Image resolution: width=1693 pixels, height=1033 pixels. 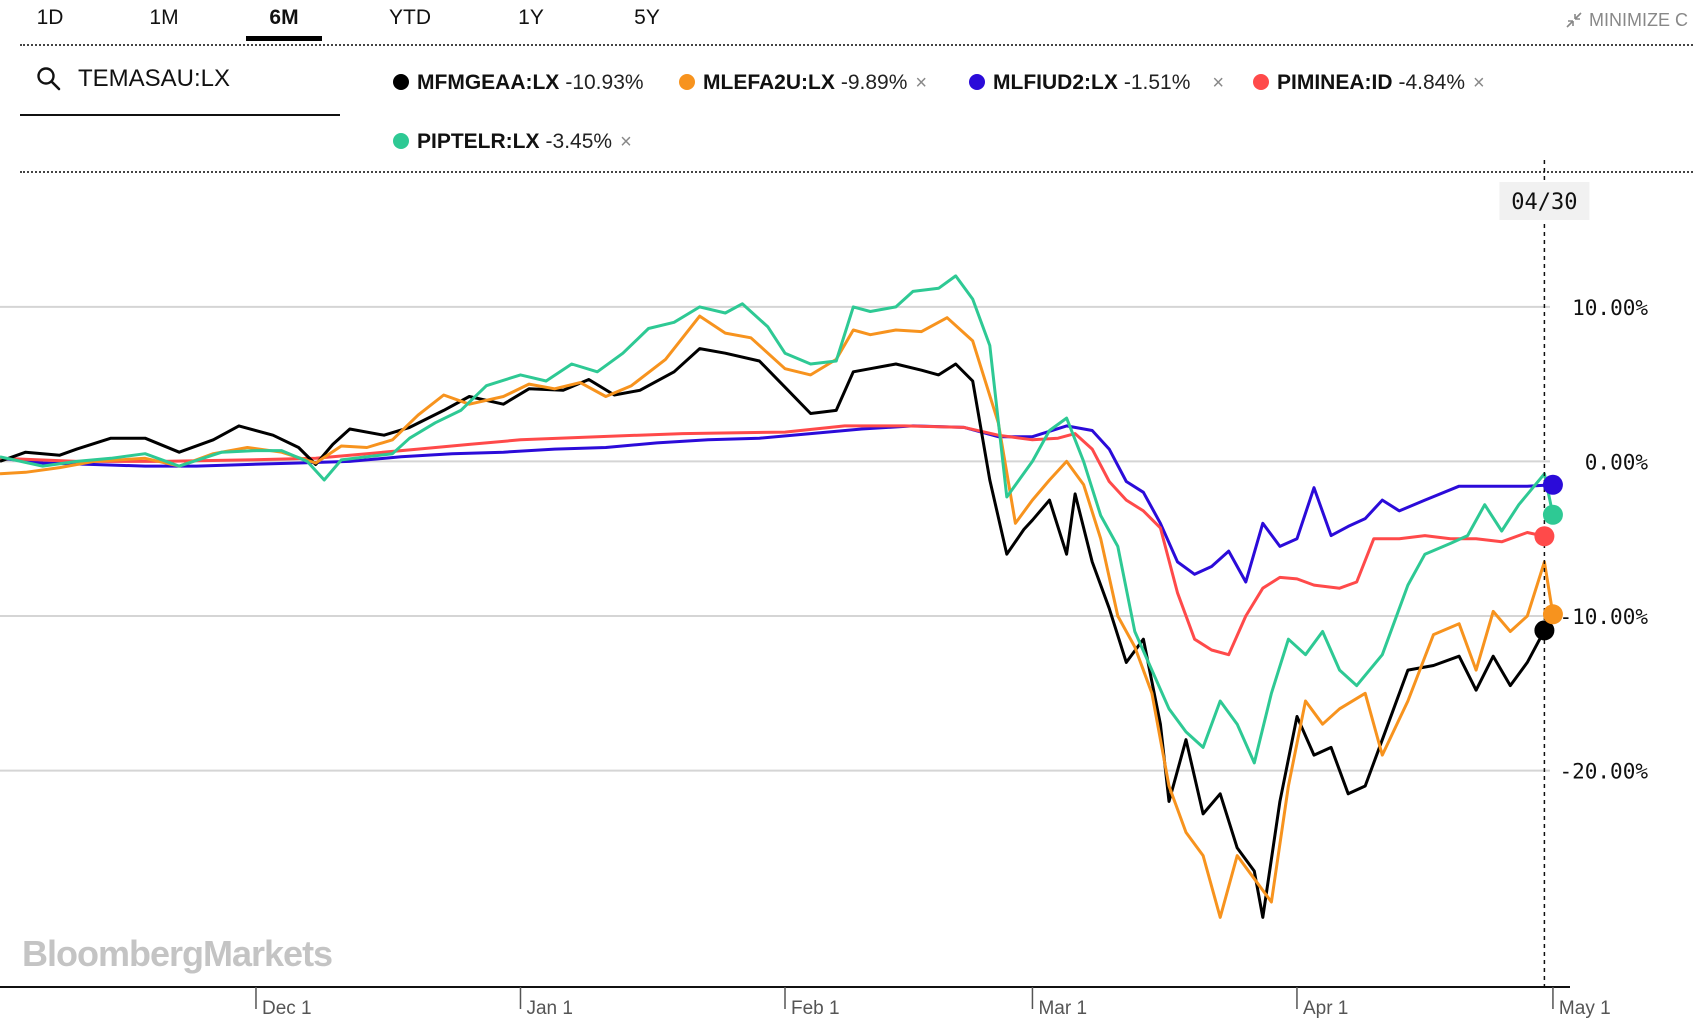 What do you see at coordinates (776, 504) in the screenshot?
I see `series-line-mlfiud2-lx` at bounding box center [776, 504].